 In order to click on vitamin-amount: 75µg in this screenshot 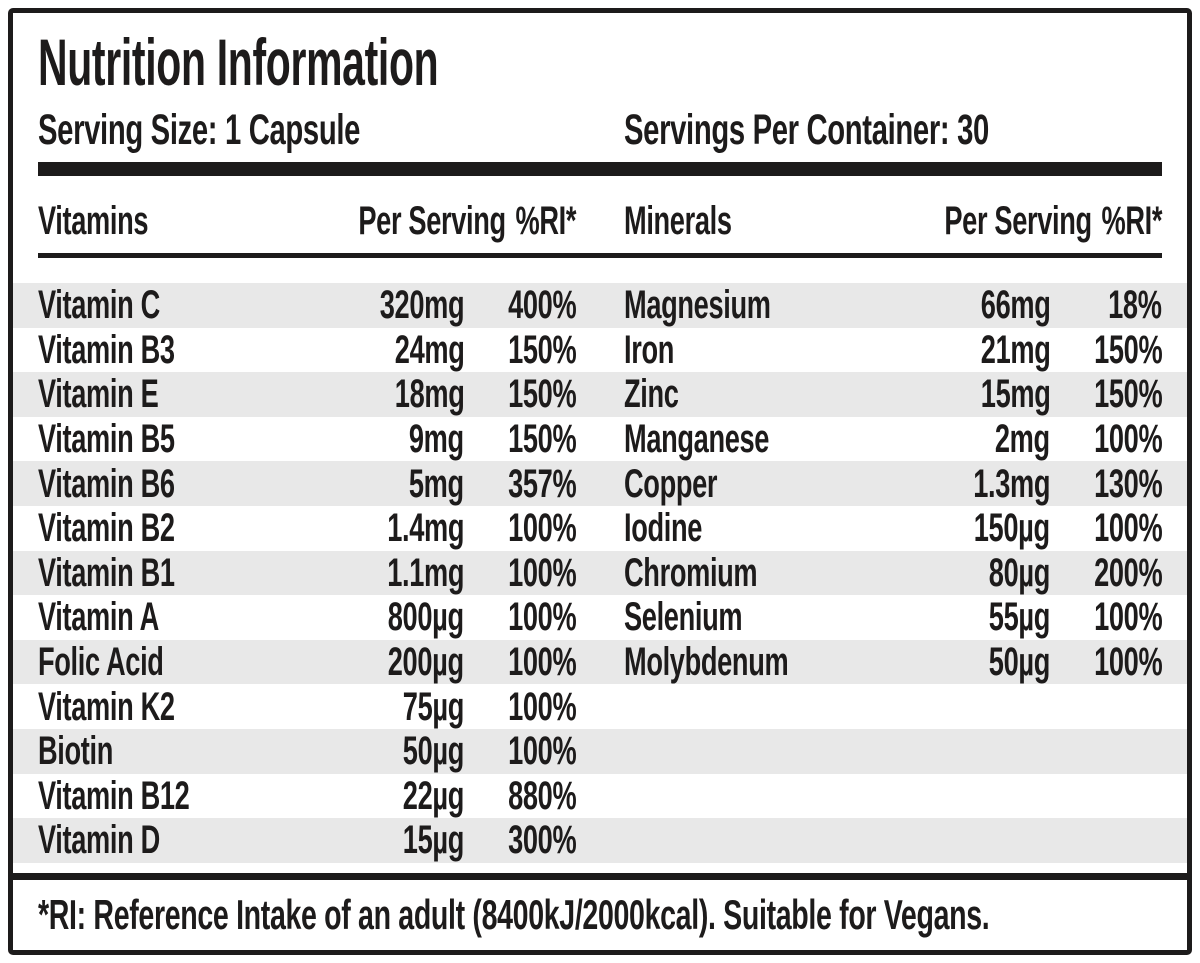, I will do `click(433, 706)`.